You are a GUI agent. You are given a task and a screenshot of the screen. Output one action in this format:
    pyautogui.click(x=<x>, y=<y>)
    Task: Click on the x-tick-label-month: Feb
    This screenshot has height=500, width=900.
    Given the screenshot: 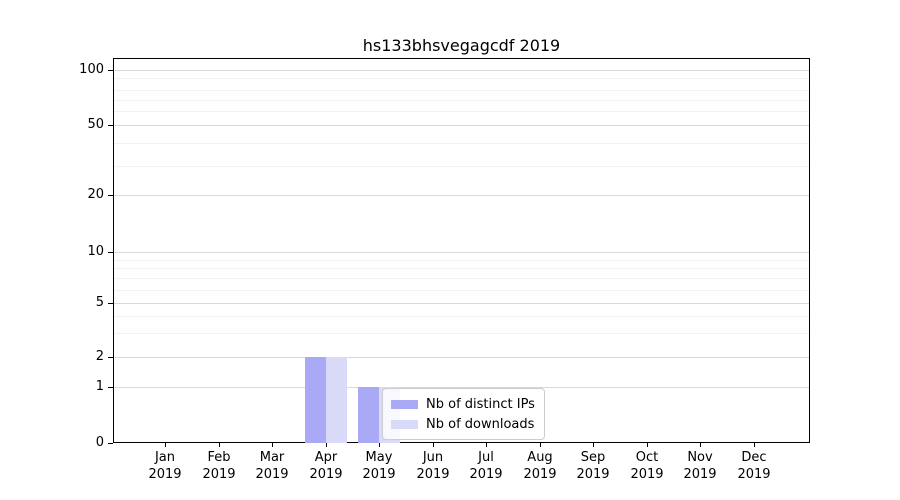 What is the action you would take?
    pyautogui.click(x=219, y=457)
    